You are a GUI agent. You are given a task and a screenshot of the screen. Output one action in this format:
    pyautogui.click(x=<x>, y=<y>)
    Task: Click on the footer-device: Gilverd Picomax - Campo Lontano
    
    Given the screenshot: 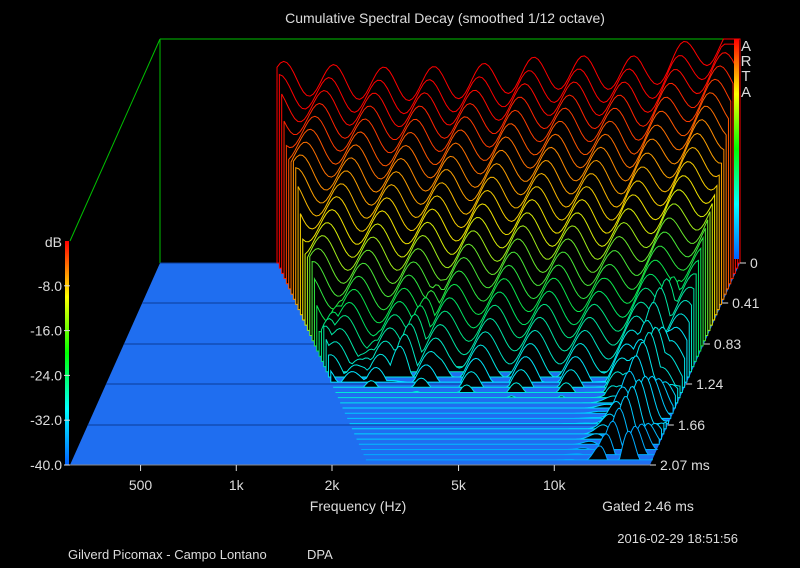 What is the action you would take?
    pyautogui.click(x=167, y=554)
    